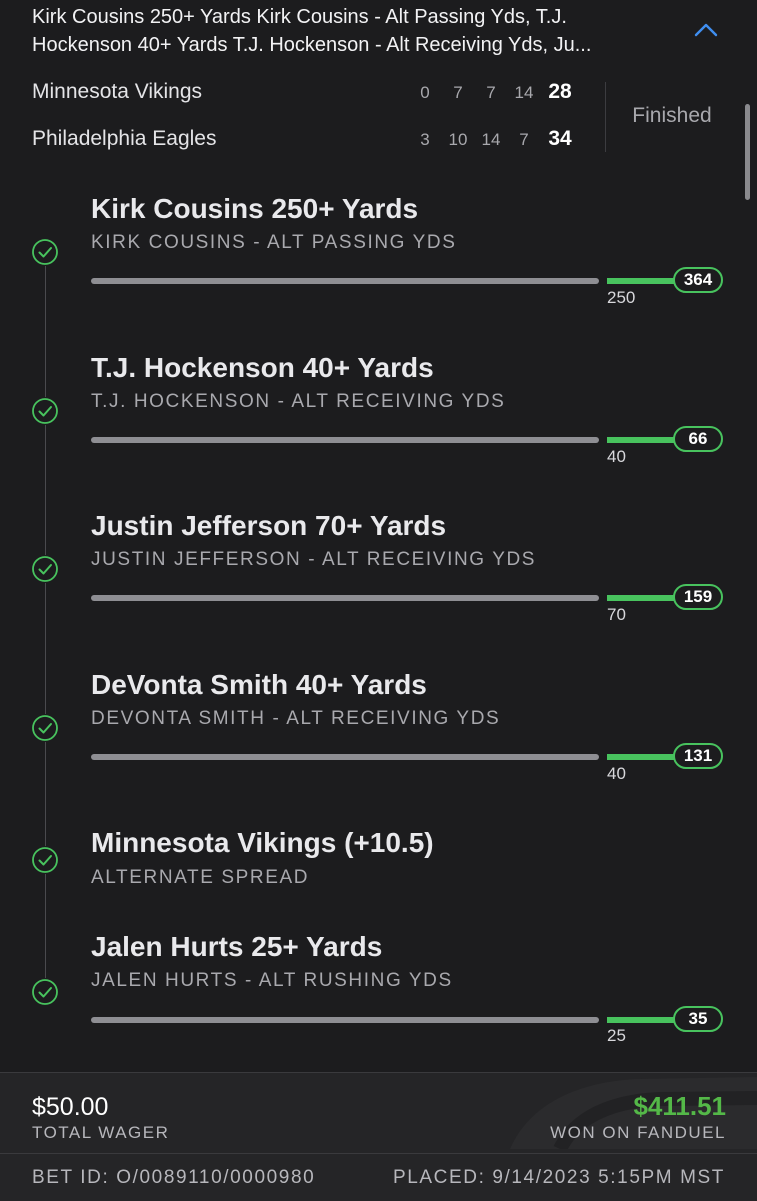  What do you see at coordinates (117, 91) in the screenshot?
I see `team-name: Minnesota Vikings` at bounding box center [117, 91].